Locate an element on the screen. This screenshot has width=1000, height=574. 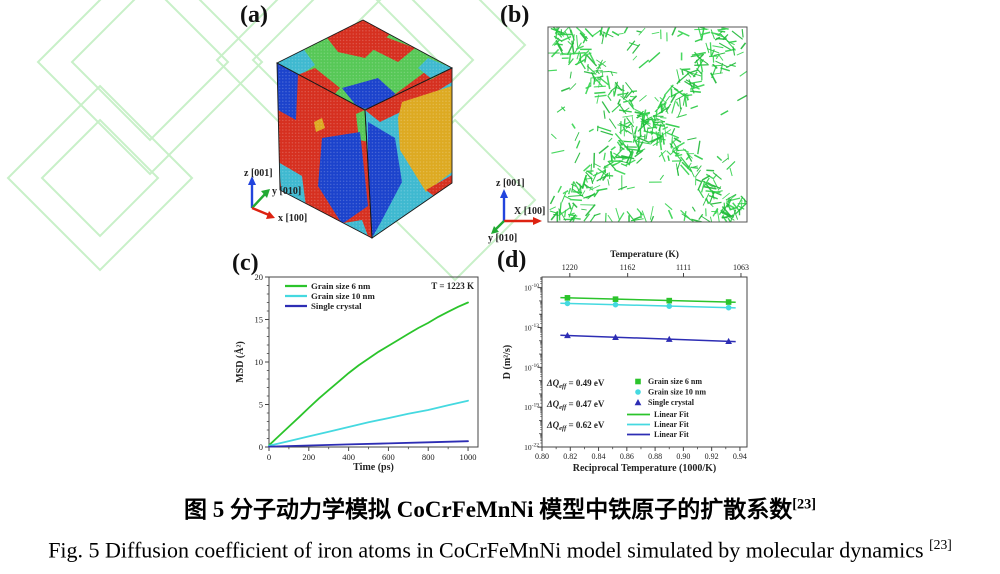
panel-c-label: (c) is located at coordinates (245, 263).